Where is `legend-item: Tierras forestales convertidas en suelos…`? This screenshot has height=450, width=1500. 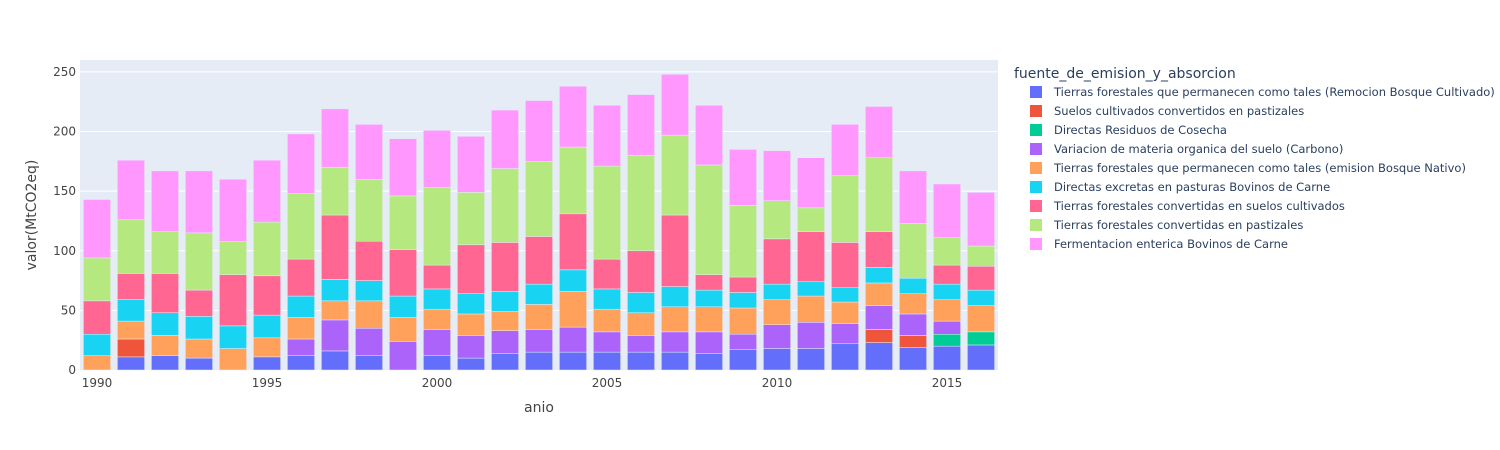 legend-item: Tierras forestales convertidas en suelos… is located at coordinates (1187, 206).